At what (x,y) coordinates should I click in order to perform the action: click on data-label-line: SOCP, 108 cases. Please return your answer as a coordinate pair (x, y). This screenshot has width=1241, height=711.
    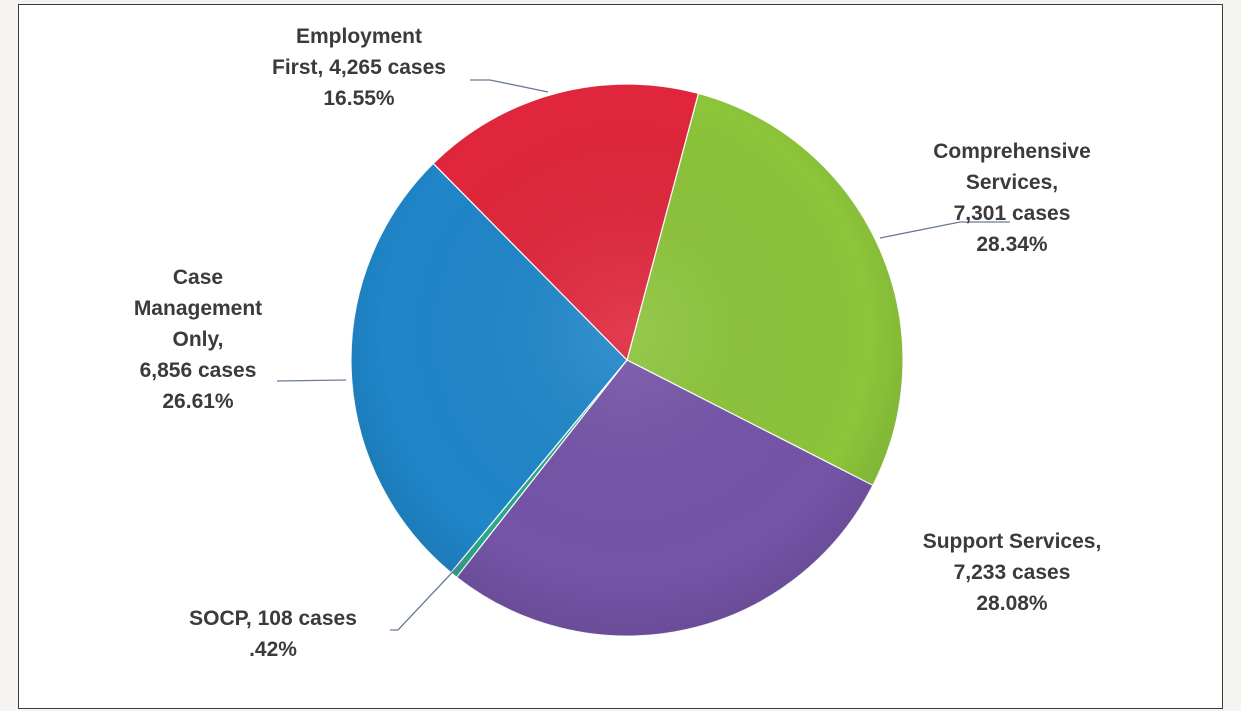
    Looking at the image, I should click on (273, 618).